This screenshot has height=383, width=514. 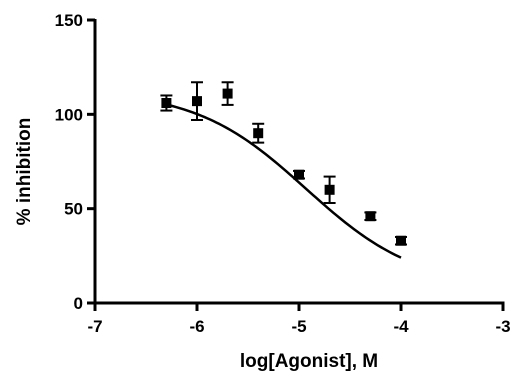 I want to click on x-tick-label: -3, so click(x=502, y=326).